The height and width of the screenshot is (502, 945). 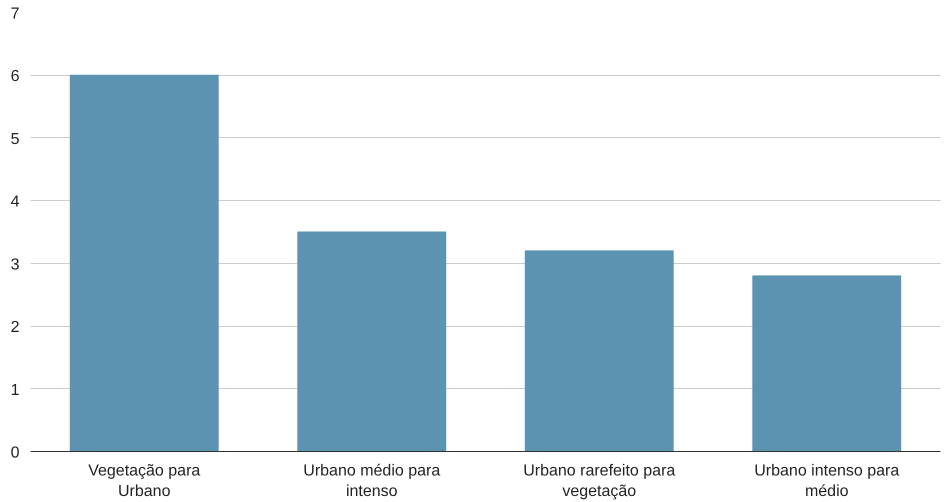 I want to click on x-tick-label: Urbano médio para intenso, so click(x=371, y=481).